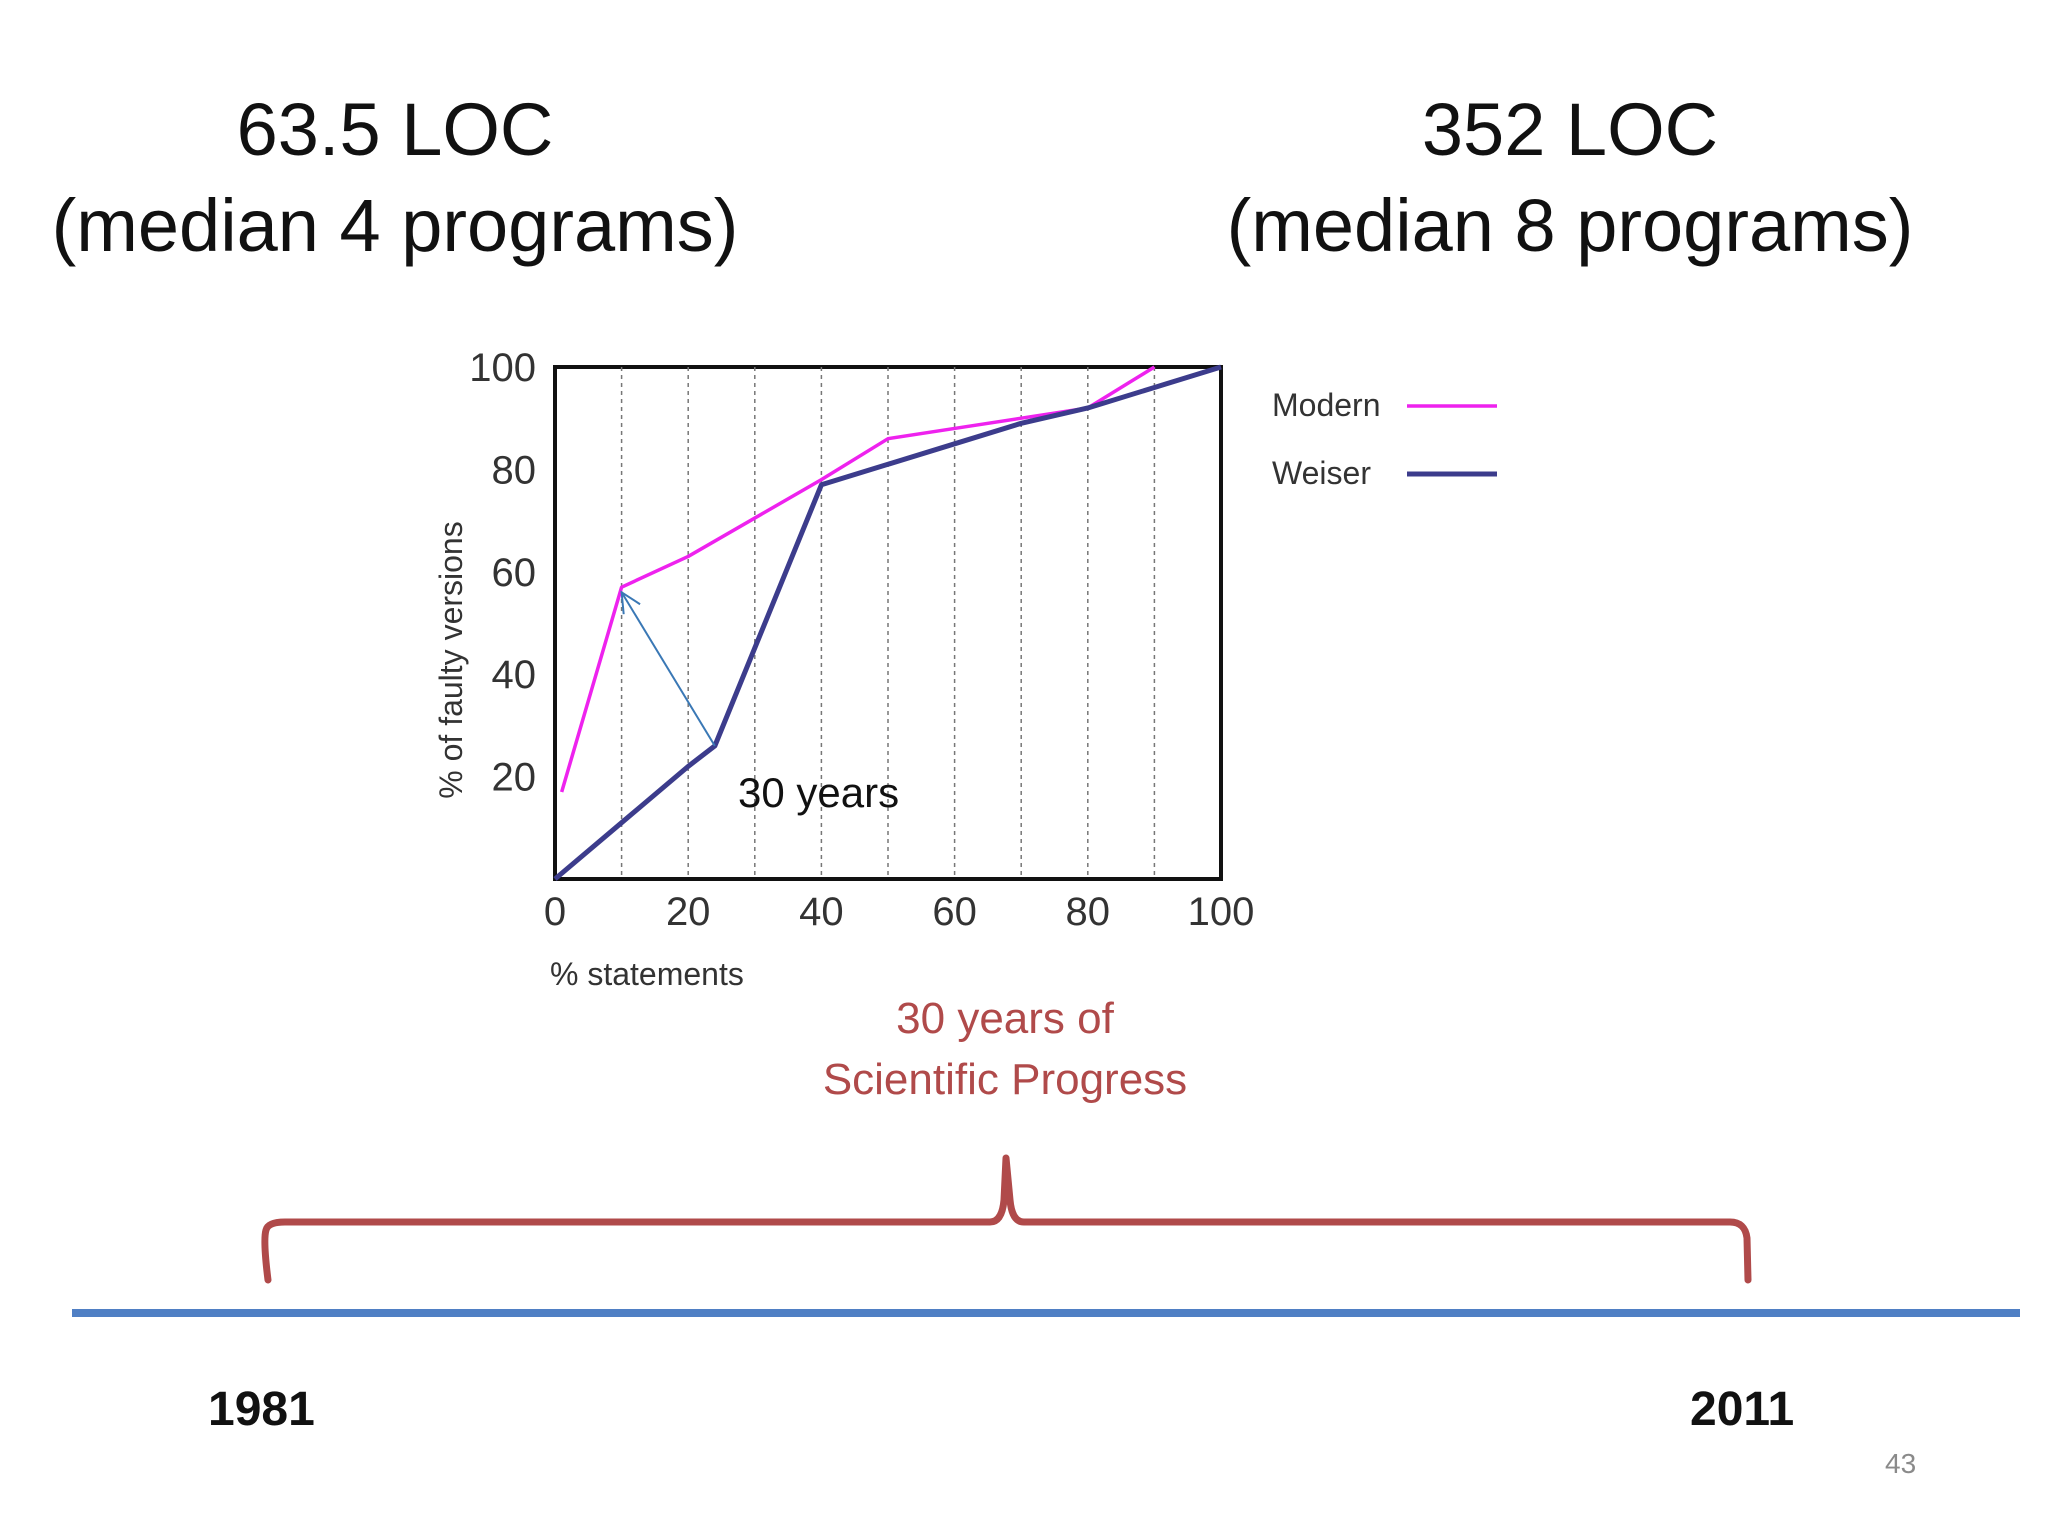 The height and width of the screenshot is (1536, 2048). What do you see at coordinates (1321, 473) in the screenshot?
I see `legend-label-weiser: Weiser` at bounding box center [1321, 473].